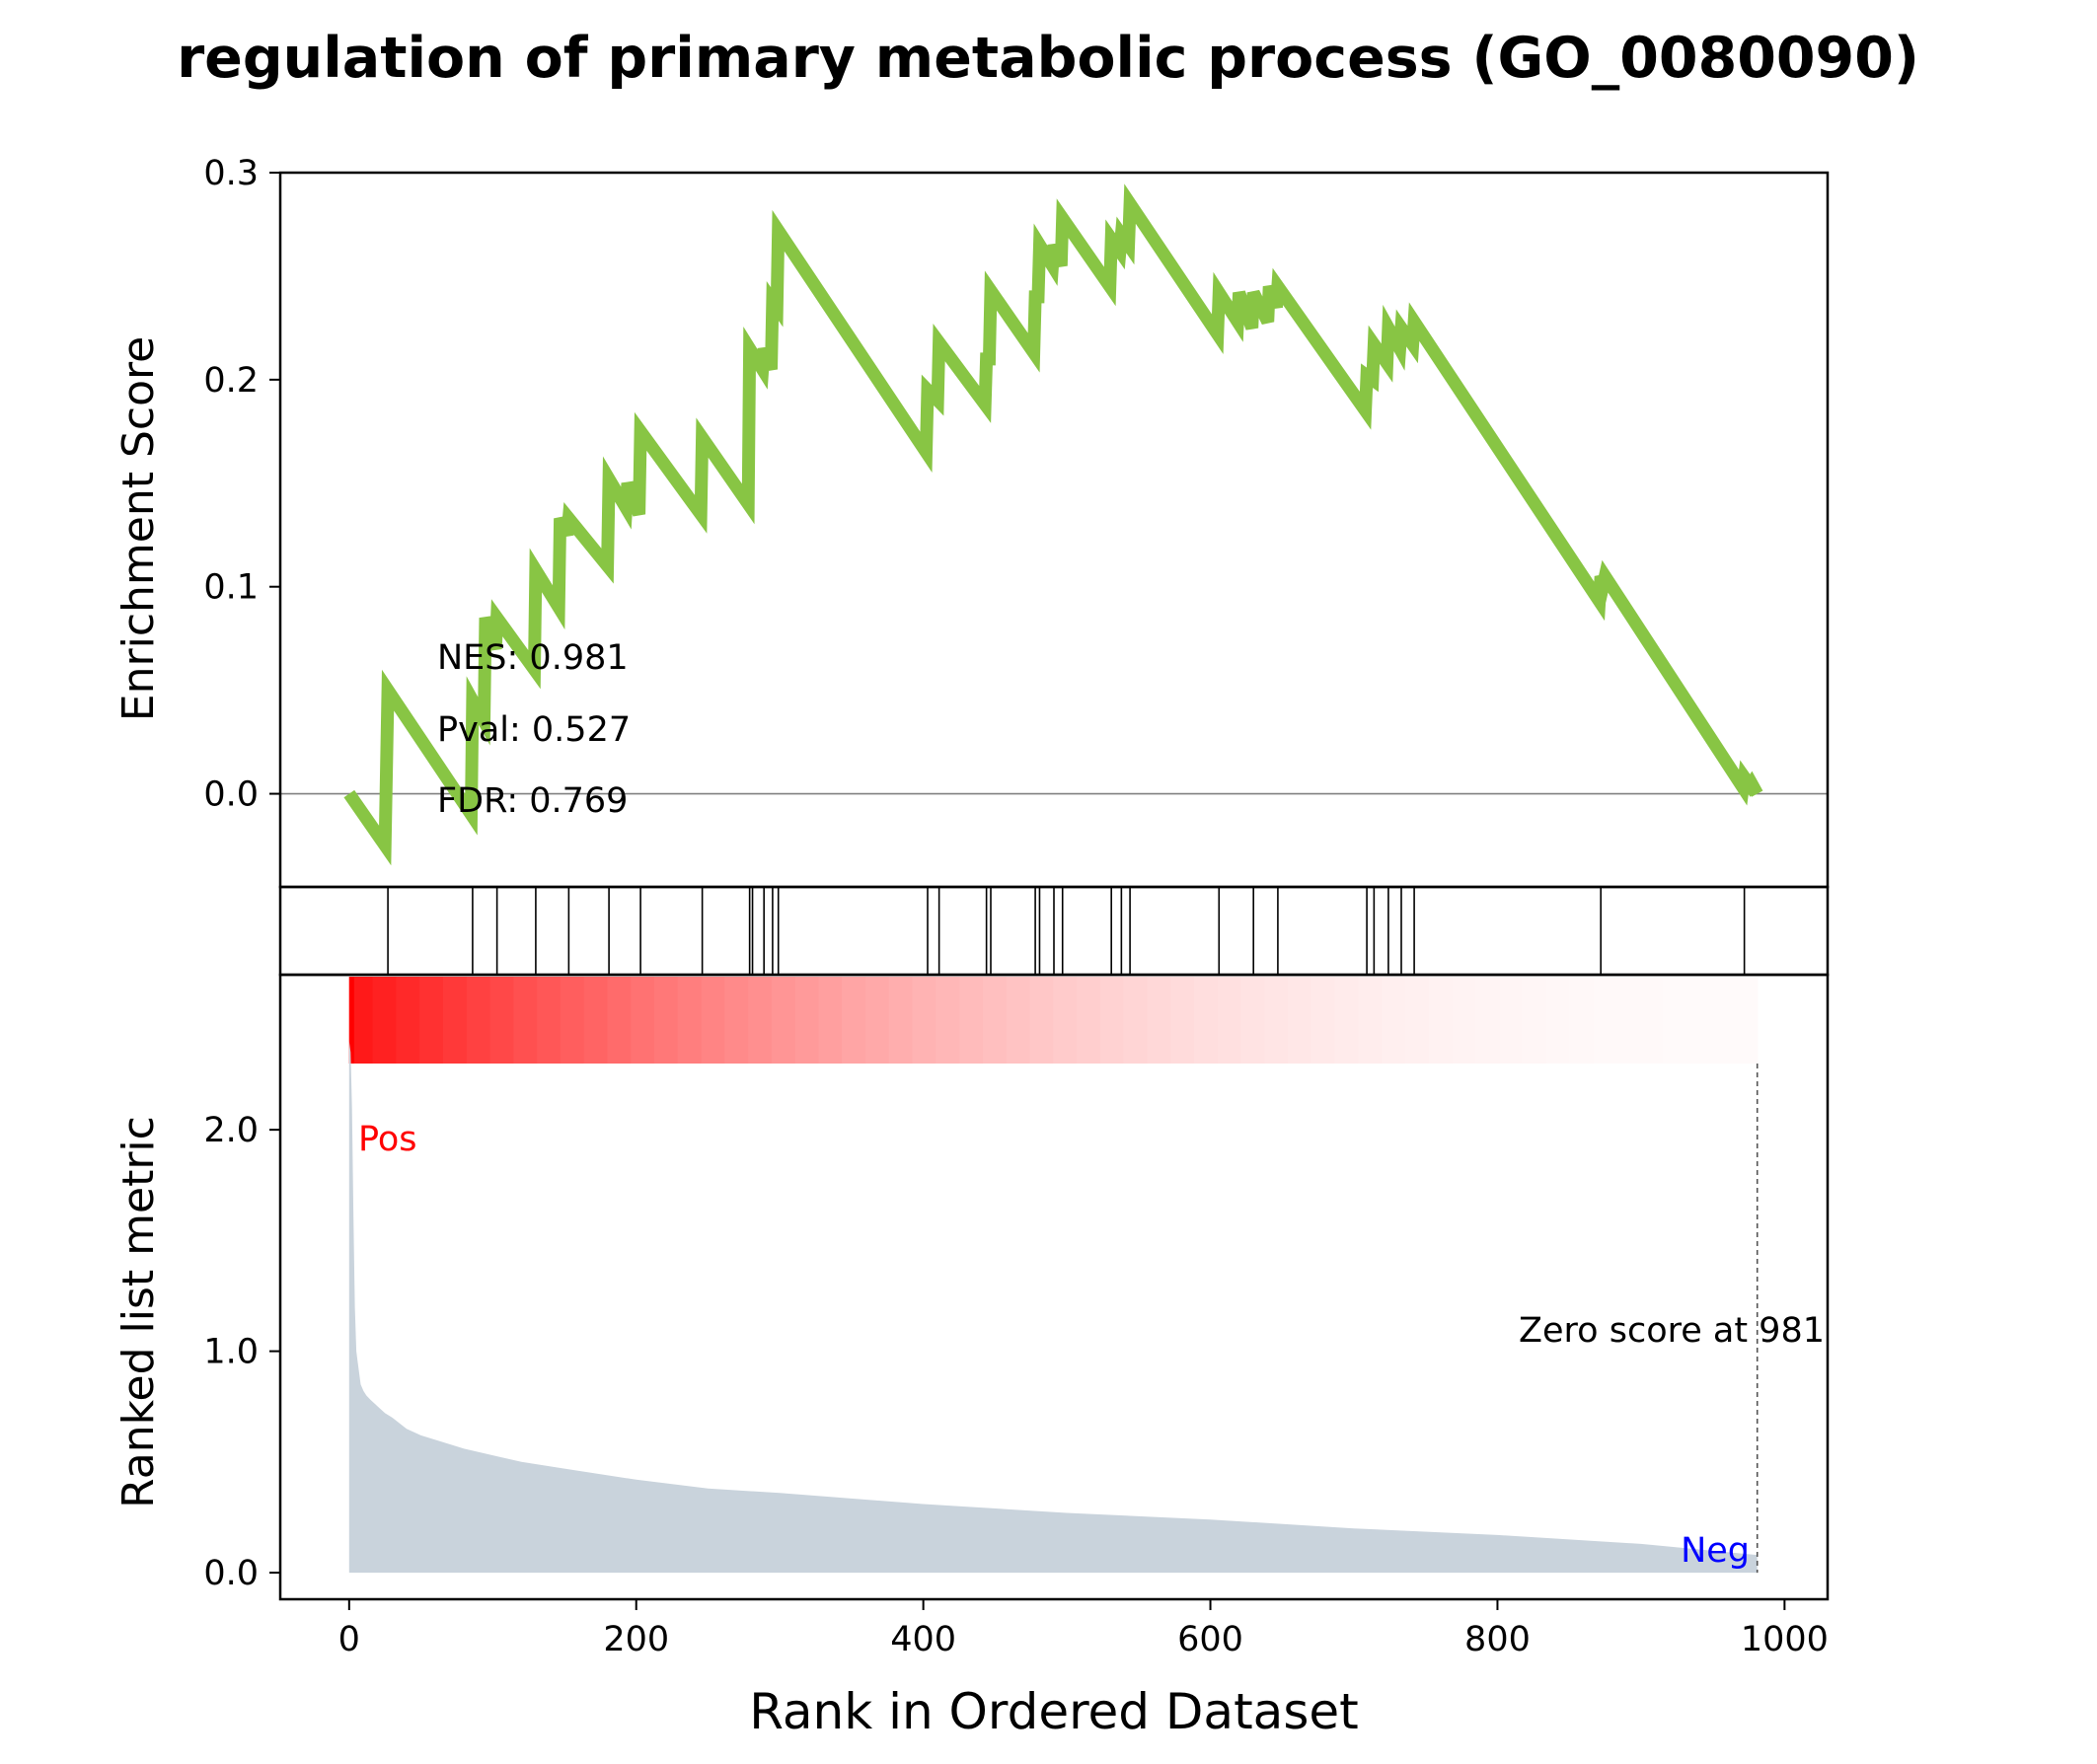 This screenshot has height=1764, width=2097. I want to click on metric-y-axis-label: Ranked list metric, so click(138, 1312).